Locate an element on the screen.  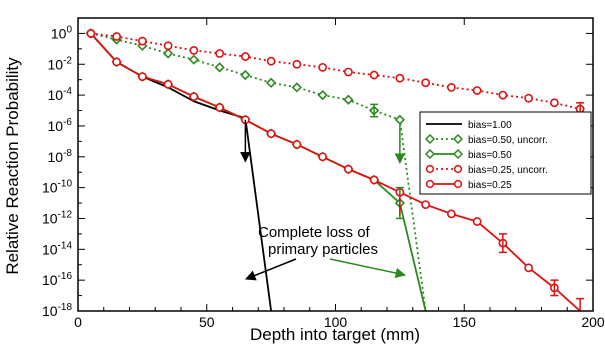
y-tick-label: 10⁰ is located at coordinates (62, 32).